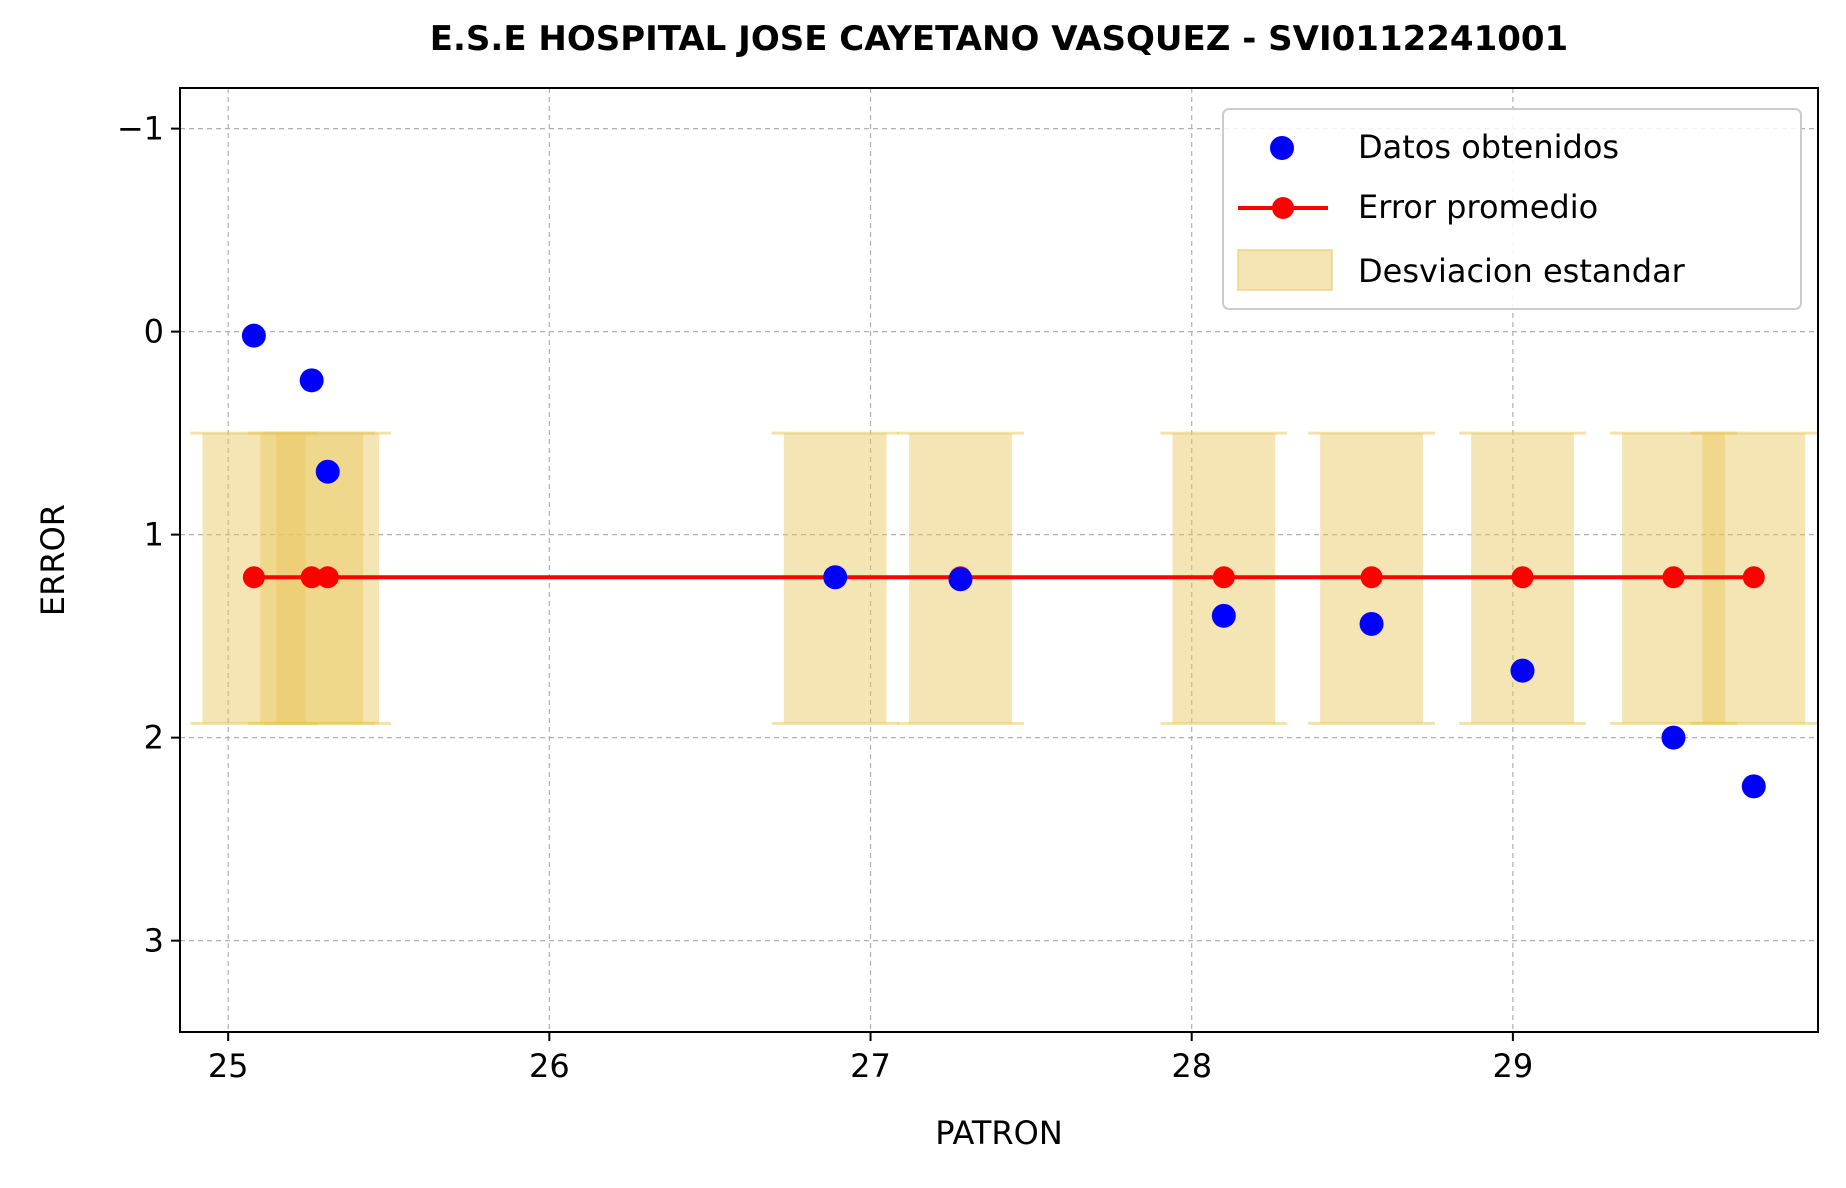 The width and height of the screenshot is (1846, 1188). Describe the element at coordinates (140, 129) in the screenshot. I see `y-tick-label: −1` at that location.